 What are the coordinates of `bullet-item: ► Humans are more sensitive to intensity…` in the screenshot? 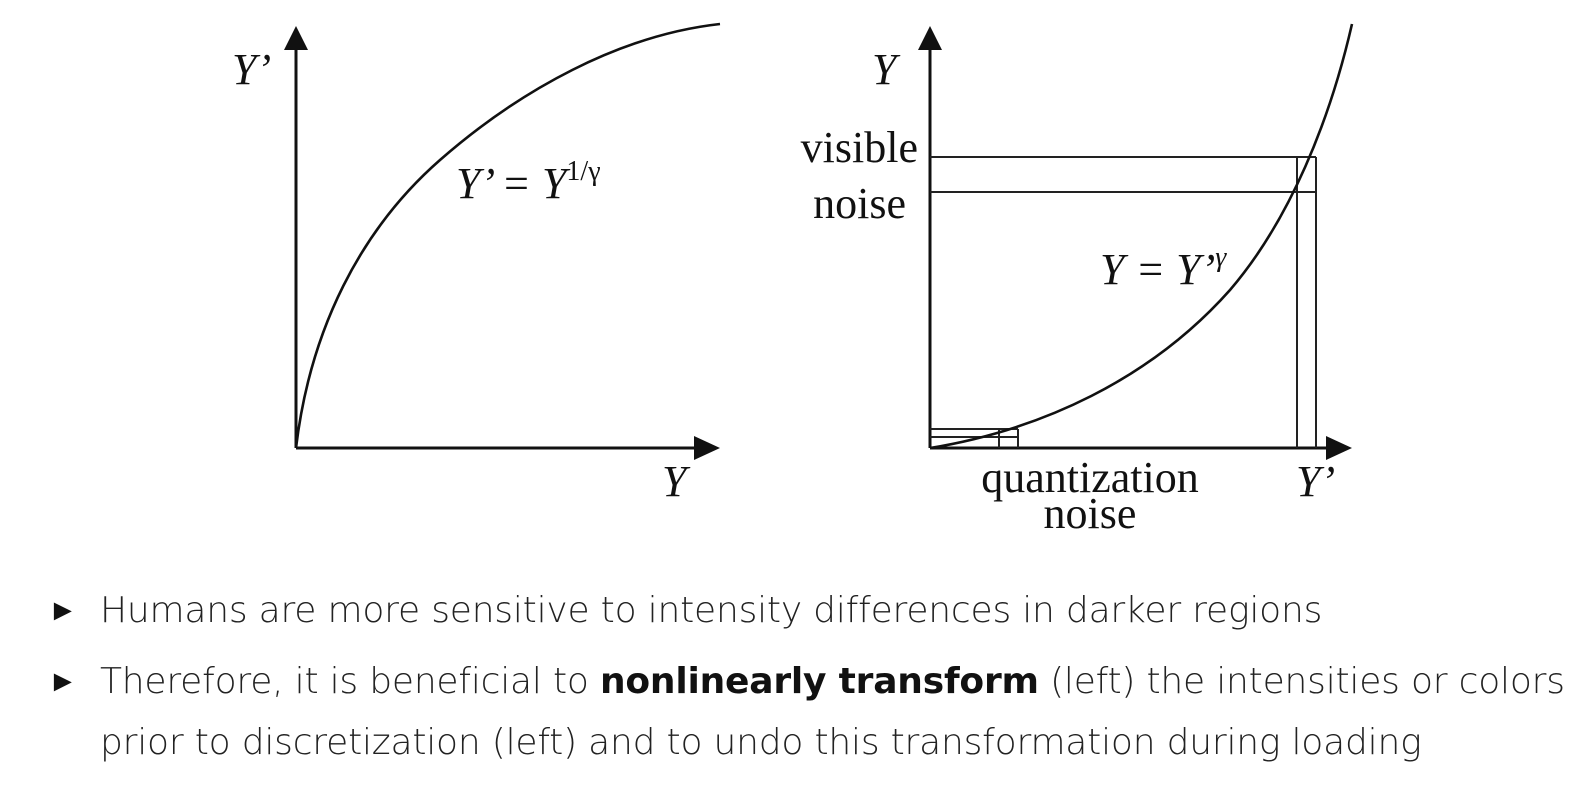 It's located at (813, 610).